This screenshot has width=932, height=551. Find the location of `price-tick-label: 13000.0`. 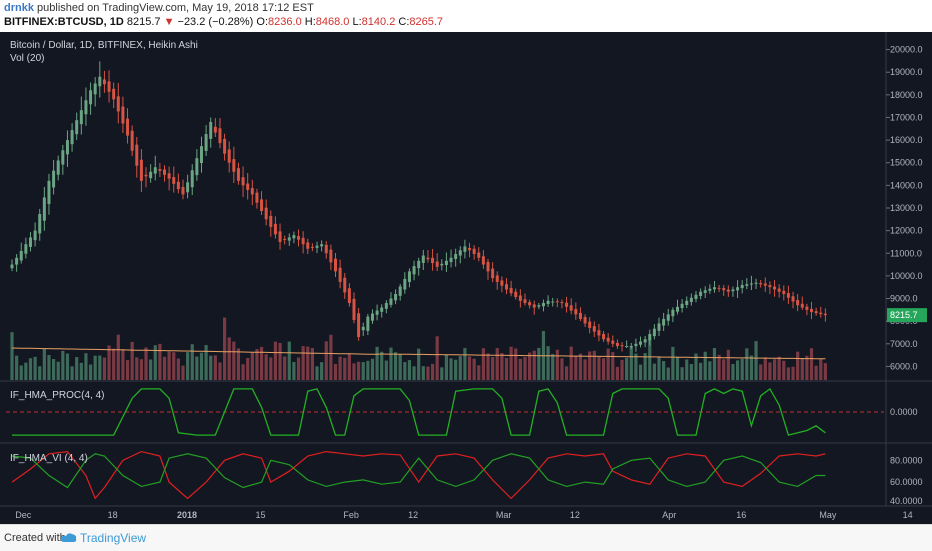

price-tick-label: 13000.0 is located at coordinates (906, 208).